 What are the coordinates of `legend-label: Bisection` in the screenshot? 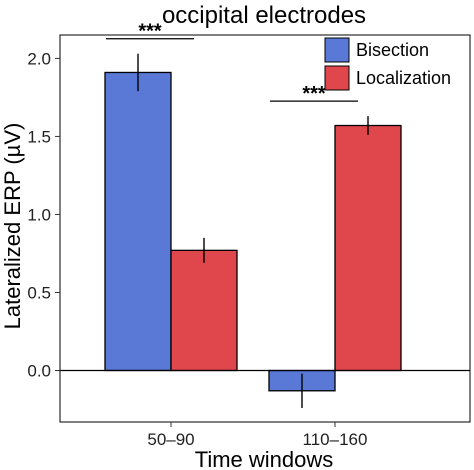 It's located at (392, 50).